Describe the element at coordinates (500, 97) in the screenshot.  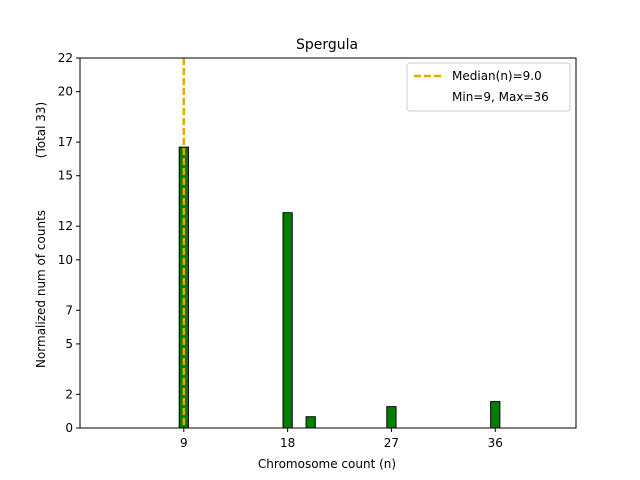
I see `legend-entry-minmax: Min=9, Max=36` at that location.